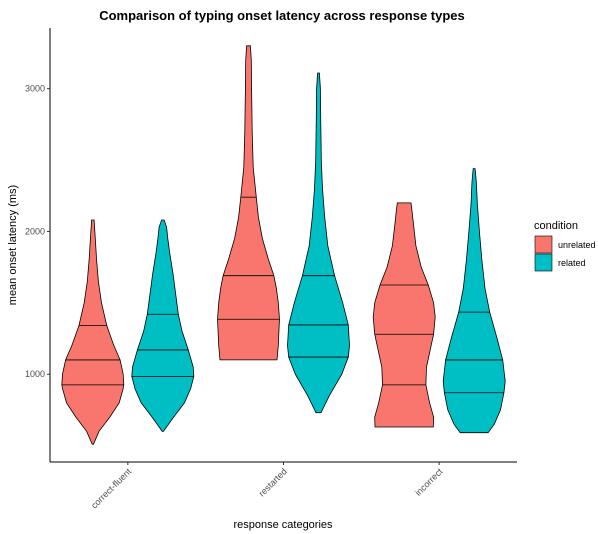 This screenshot has width=598, height=534. I want to click on y-axis-ticks: 1000 2000 3000, so click(37, 231).